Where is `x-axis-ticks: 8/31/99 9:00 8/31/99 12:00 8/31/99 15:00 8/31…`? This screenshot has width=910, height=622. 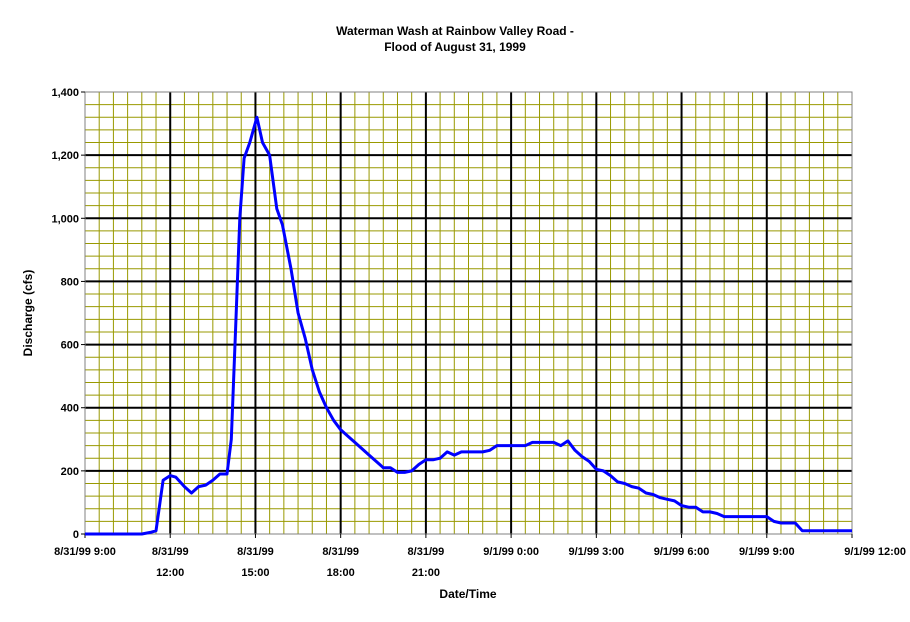 x-axis-ticks: 8/31/99 9:00 8/31/99 12:00 8/31/99 15:00 8/31… is located at coordinates (480, 556).